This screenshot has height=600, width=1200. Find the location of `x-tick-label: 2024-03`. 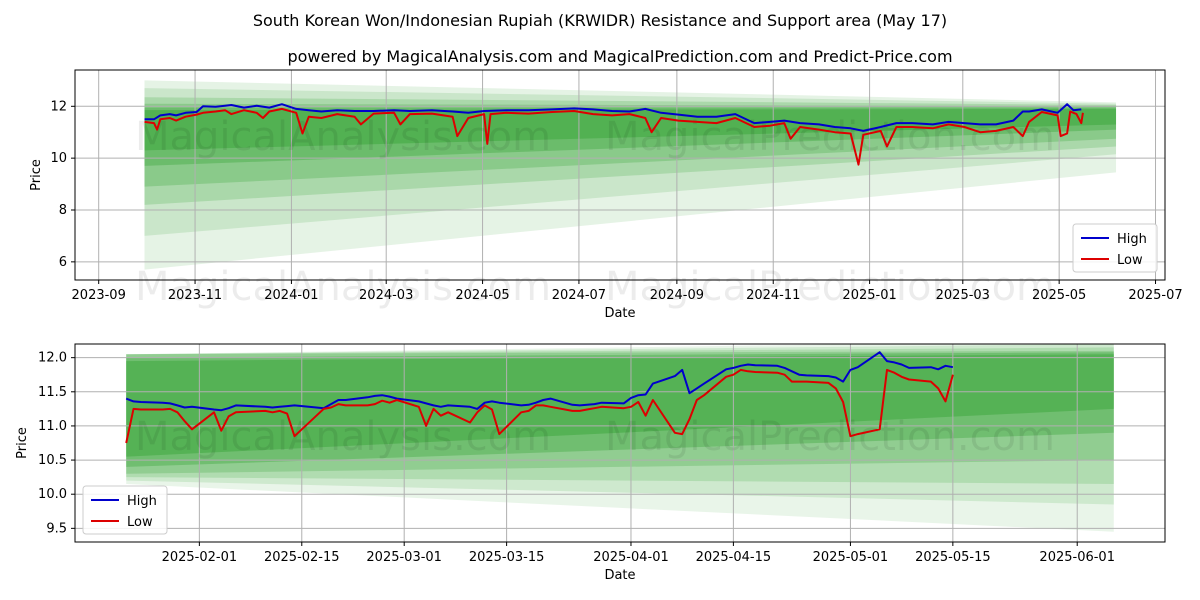

x-tick-label: 2024-03 is located at coordinates (386, 295).